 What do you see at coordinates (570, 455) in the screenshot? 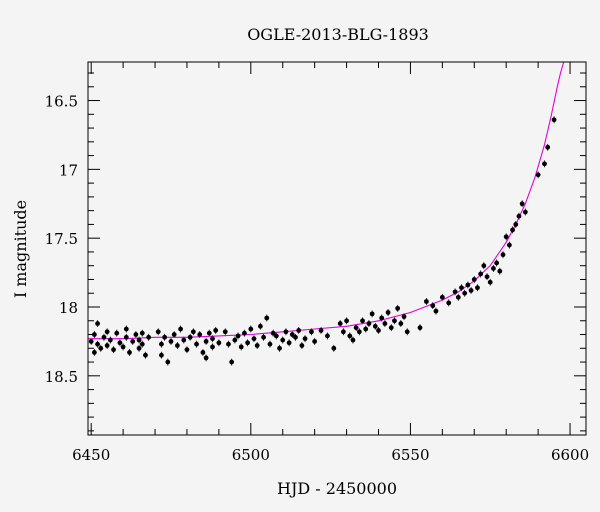
I see `x-tick-label: 6600` at bounding box center [570, 455].